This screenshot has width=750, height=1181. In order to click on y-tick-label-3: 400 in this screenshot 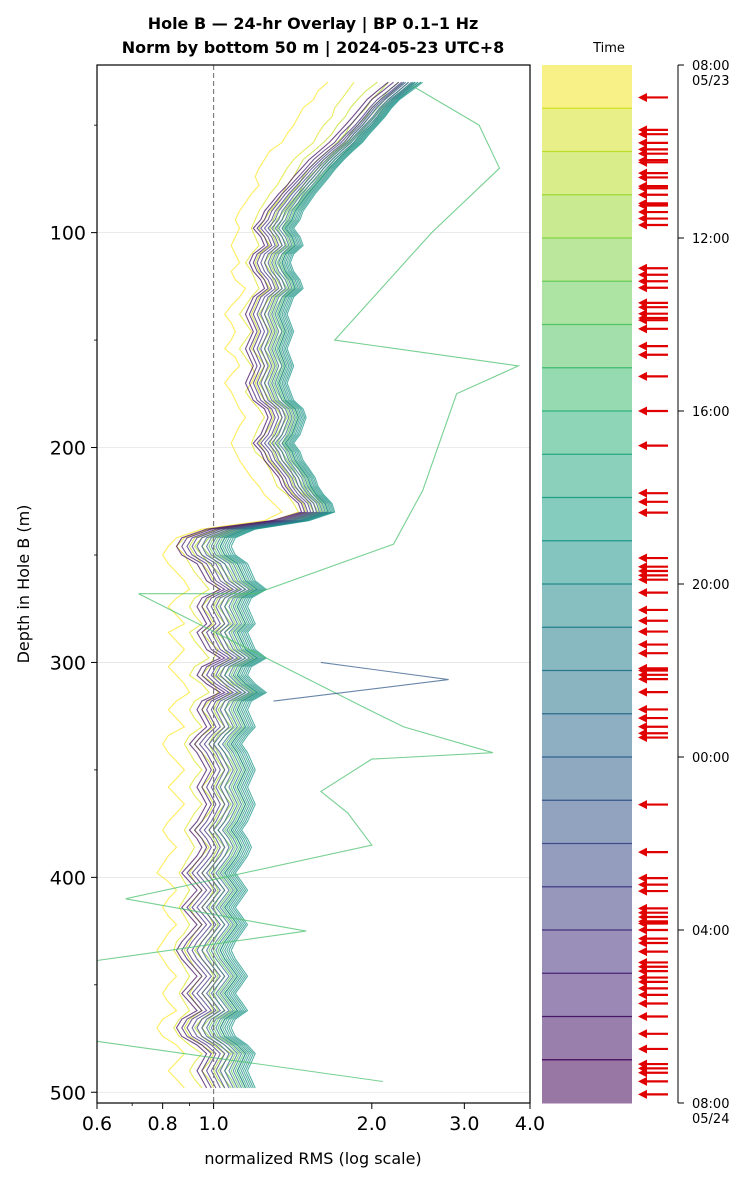, I will do `click(68, 878)`.